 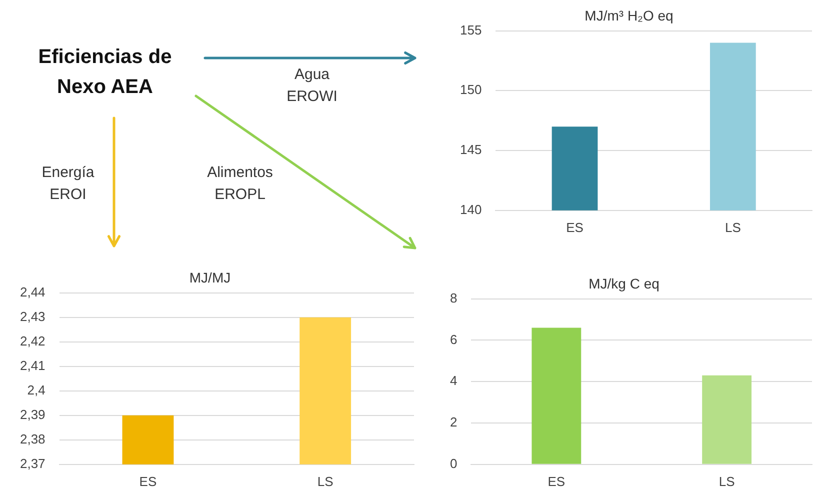 What do you see at coordinates (454, 463) in the screenshot?
I see `y-tick-label: 0` at bounding box center [454, 463].